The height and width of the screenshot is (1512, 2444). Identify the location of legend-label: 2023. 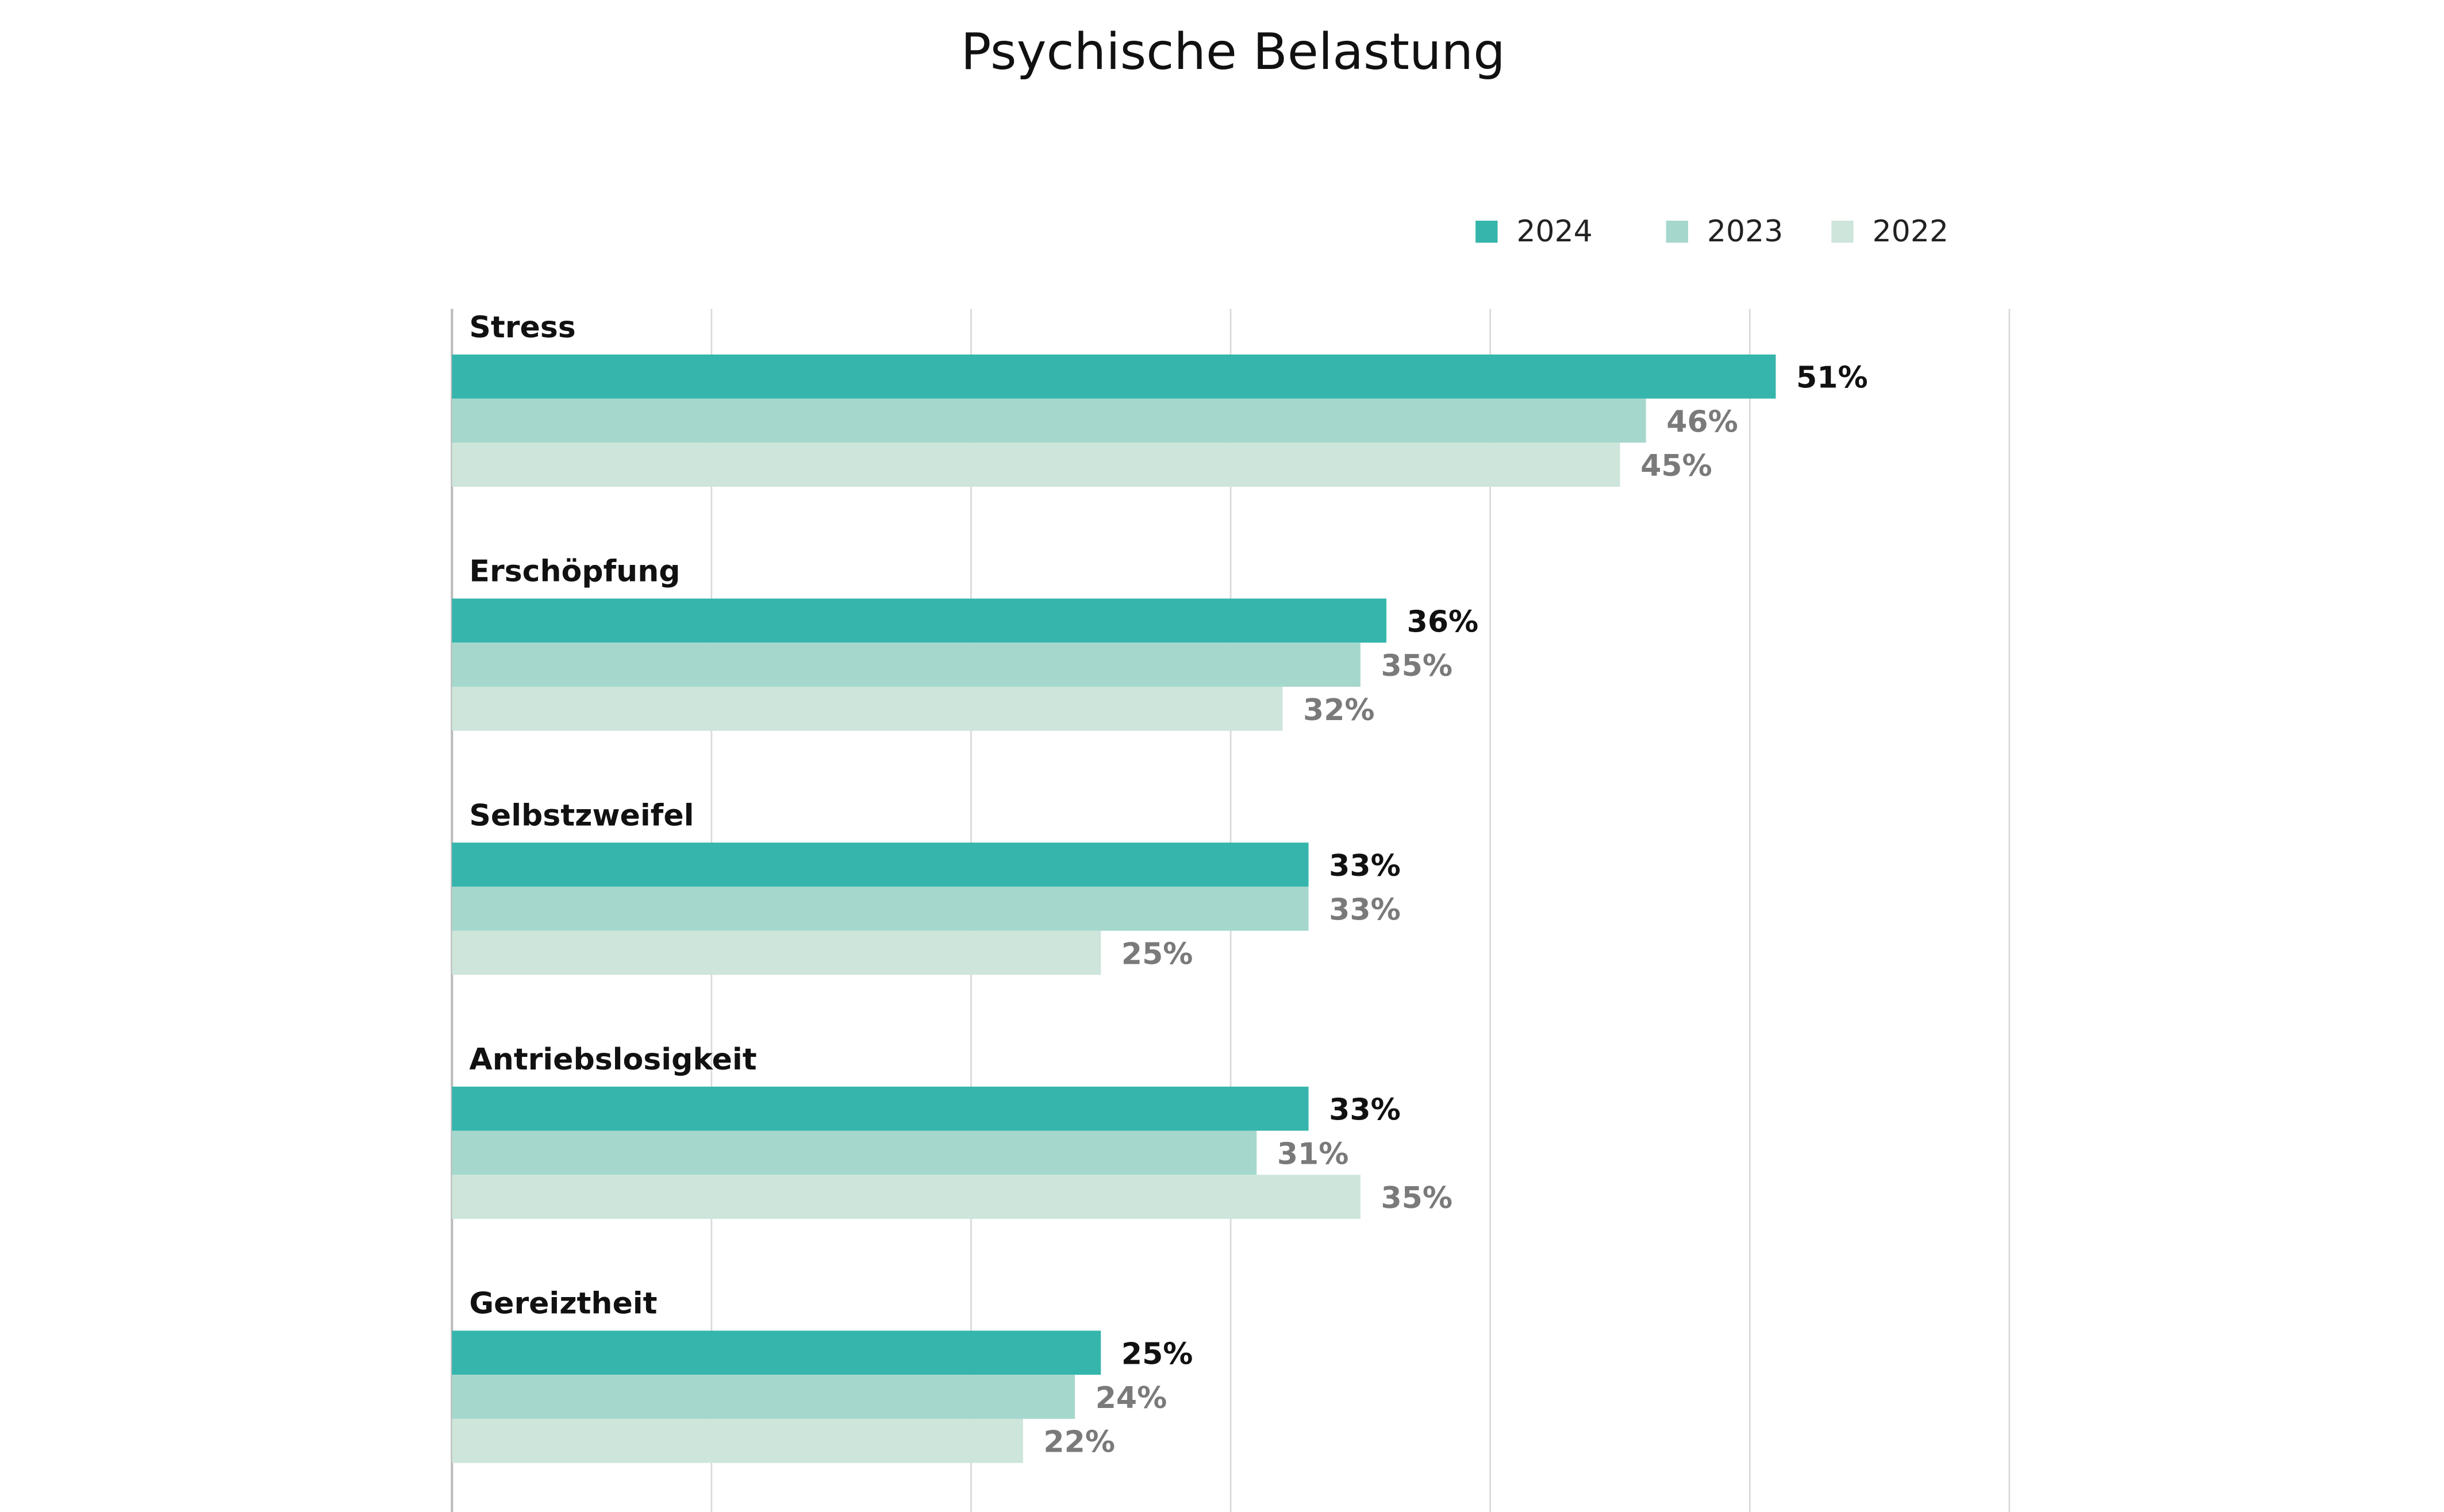
(1745, 232).